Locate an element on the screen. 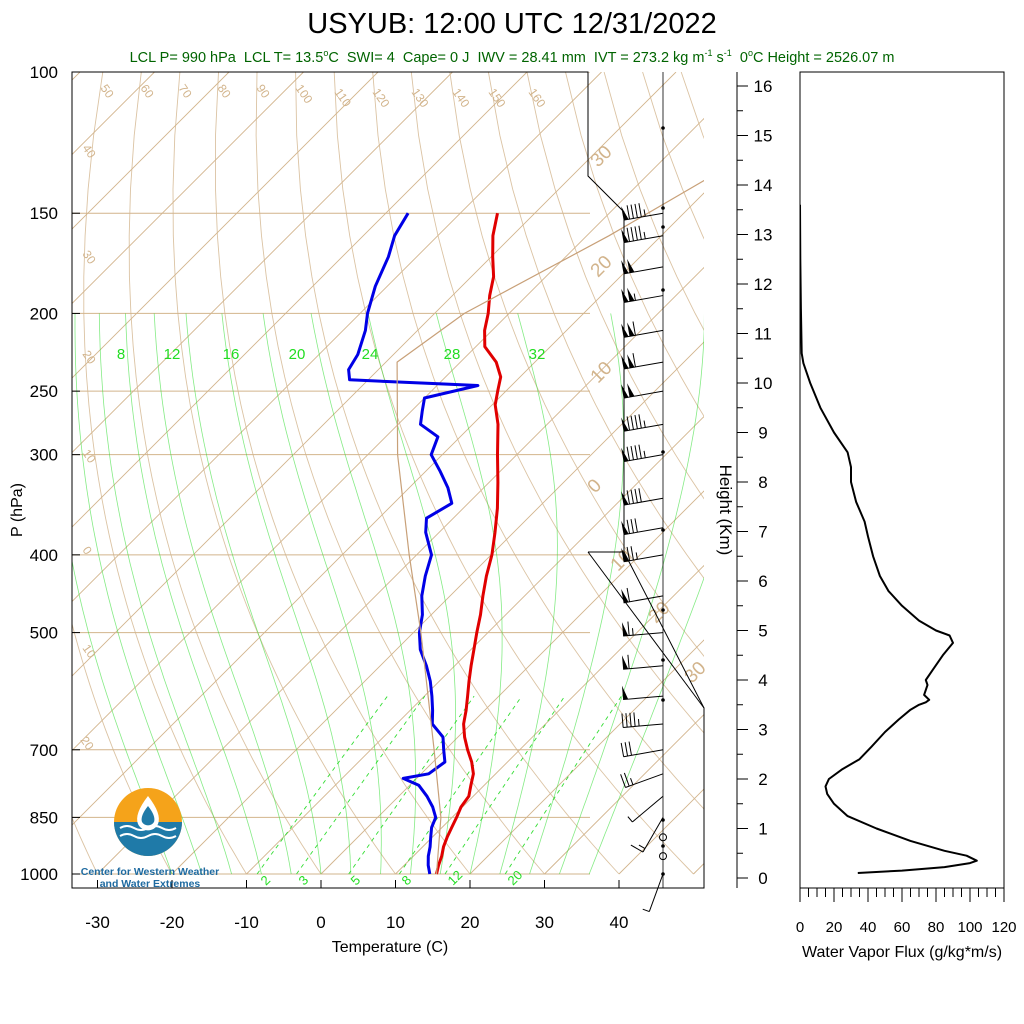 This screenshot has height=1024, width=1024. isotherm-right-label: 20 is located at coordinates (660, 613).